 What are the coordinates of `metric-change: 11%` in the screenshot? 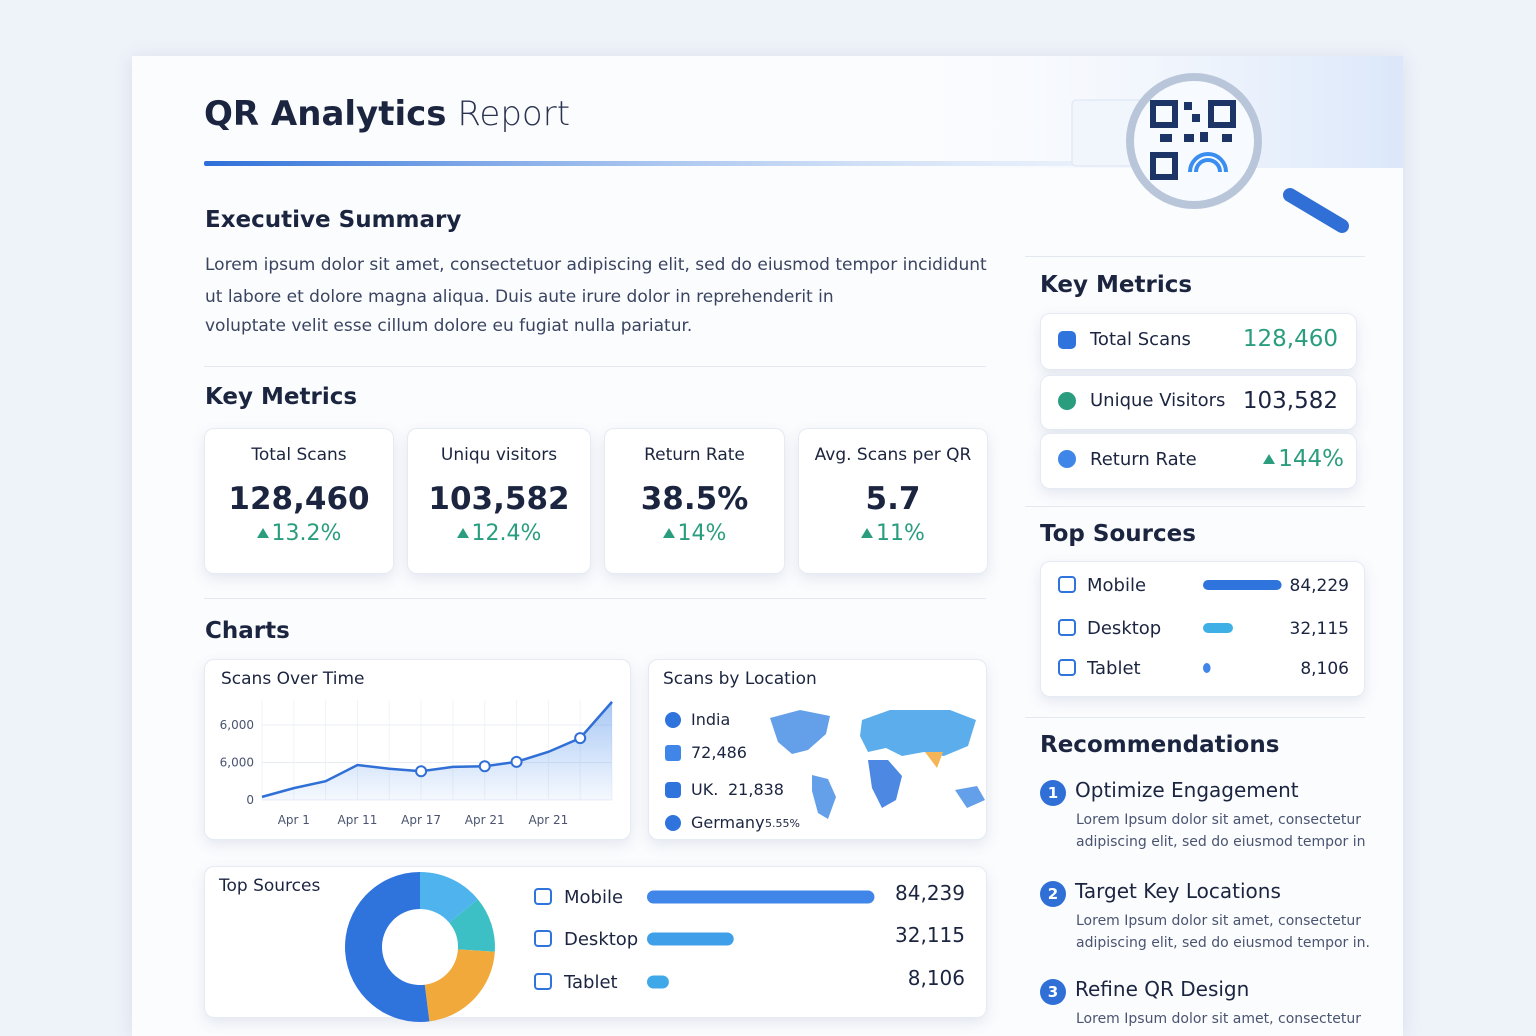 It's located at (893, 533).